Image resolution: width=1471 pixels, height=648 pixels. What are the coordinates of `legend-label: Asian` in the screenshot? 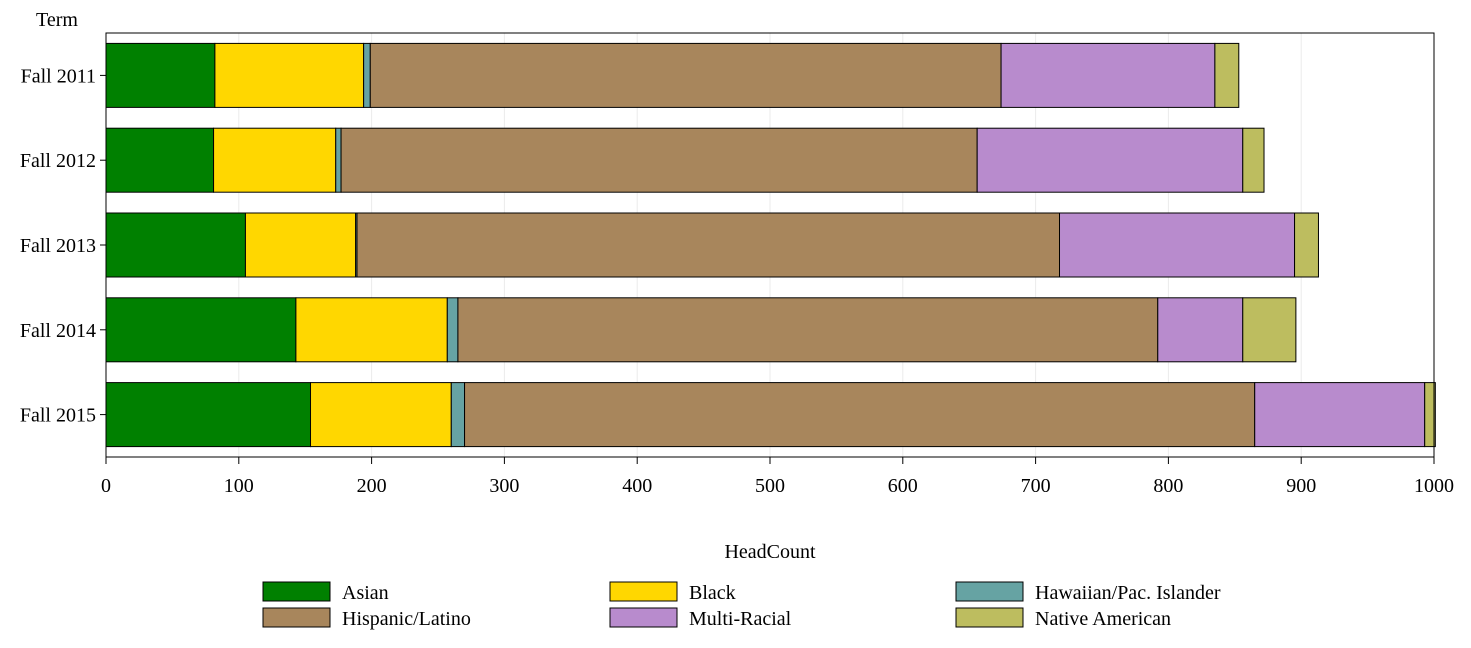 It's located at (365, 593).